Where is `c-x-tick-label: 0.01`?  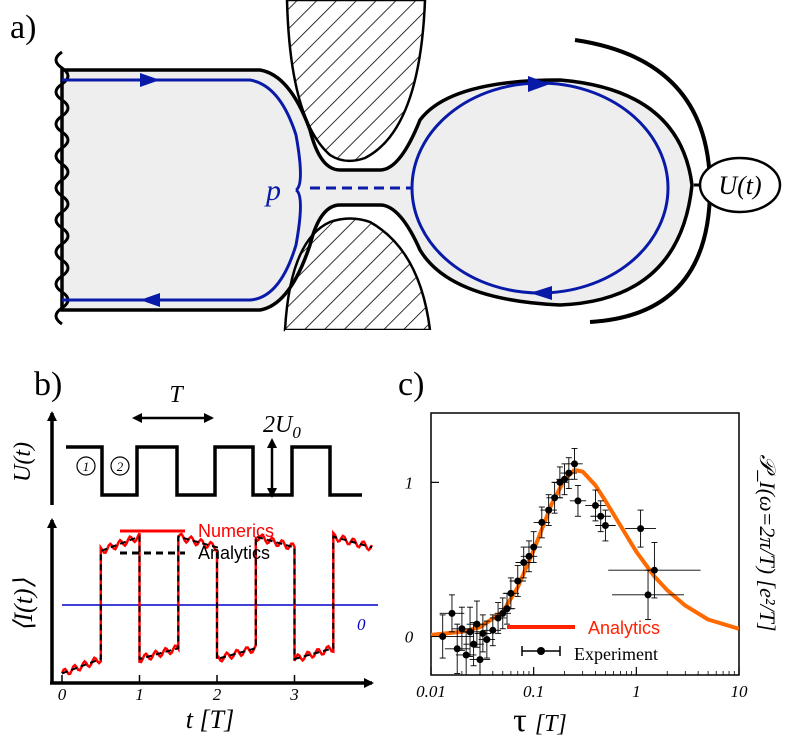 c-x-tick-label: 0.01 is located at coordinates (431, 691).